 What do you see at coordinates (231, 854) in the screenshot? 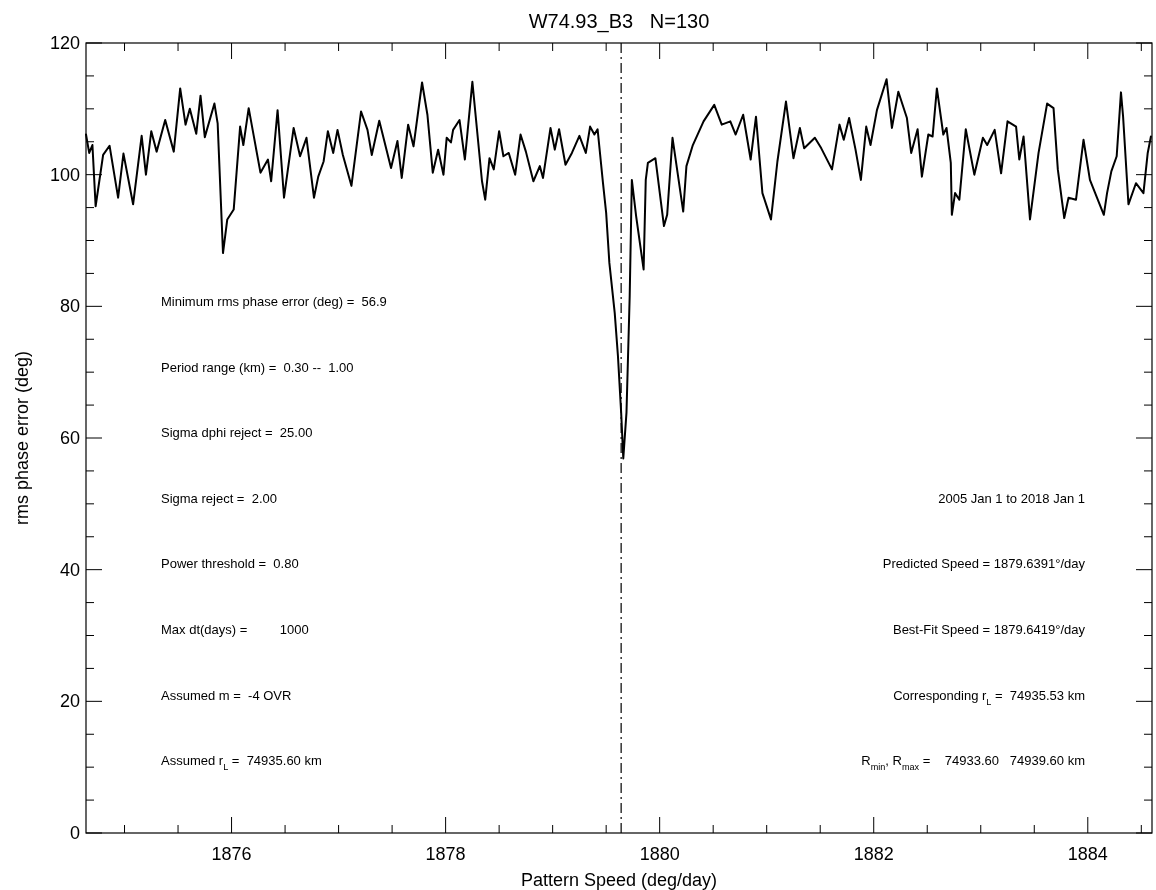
I see `x-tick-label: 1876` at bounding box center [231, 854].